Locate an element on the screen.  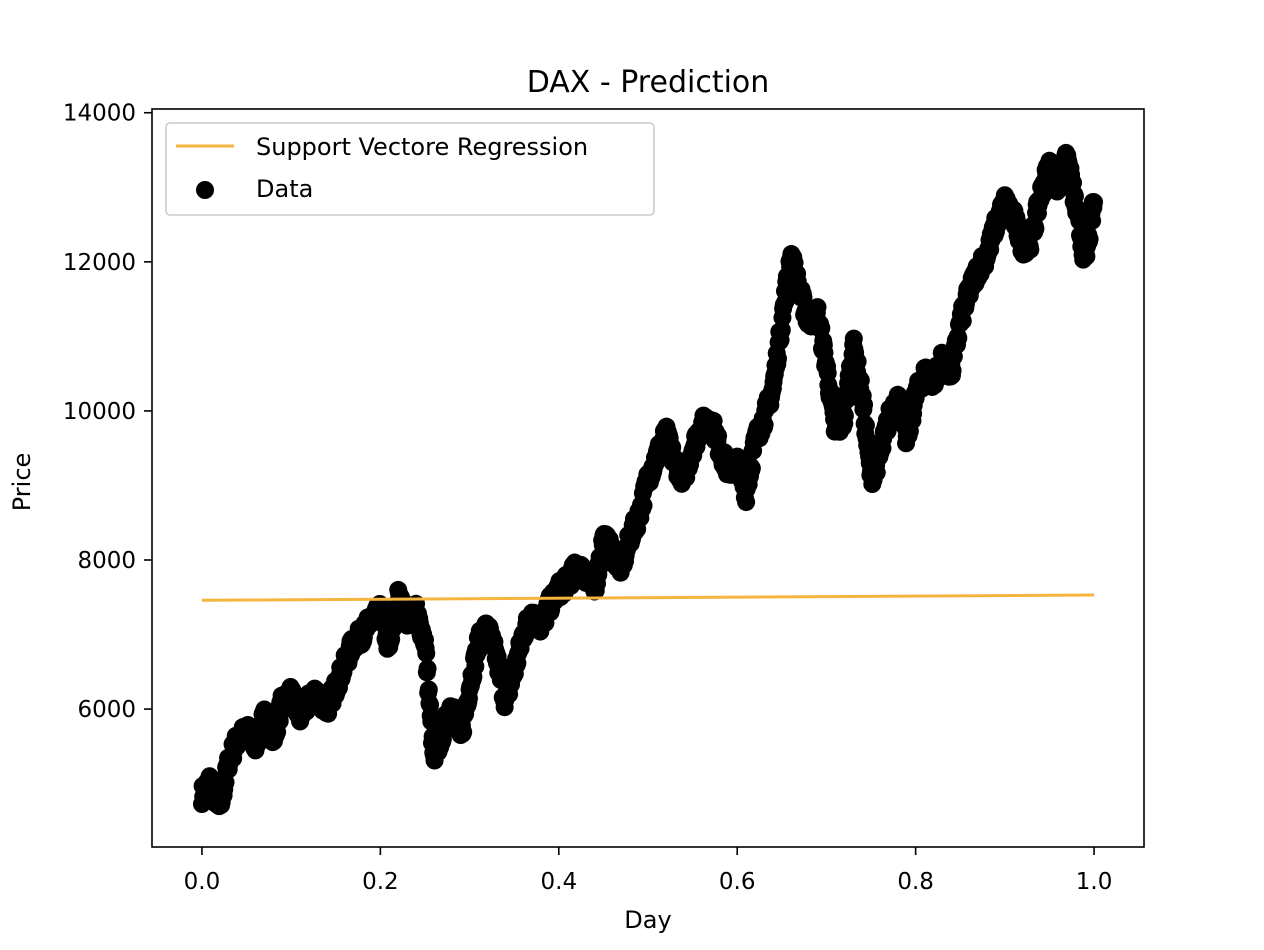
legend-swatch-data-marker is located at coordinates (205, 190).